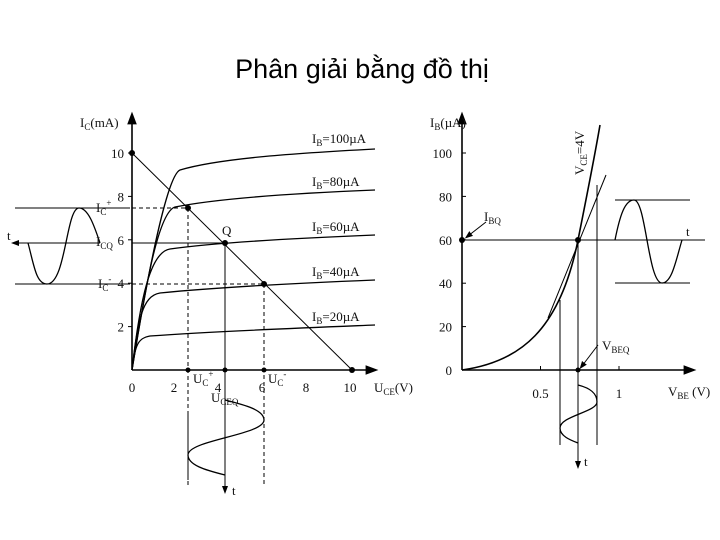 This screenshot has height=540, width=720. Describe the element at coordinates (174, 387) in the screenshot. I see `x-tick-label: 2` at that location.